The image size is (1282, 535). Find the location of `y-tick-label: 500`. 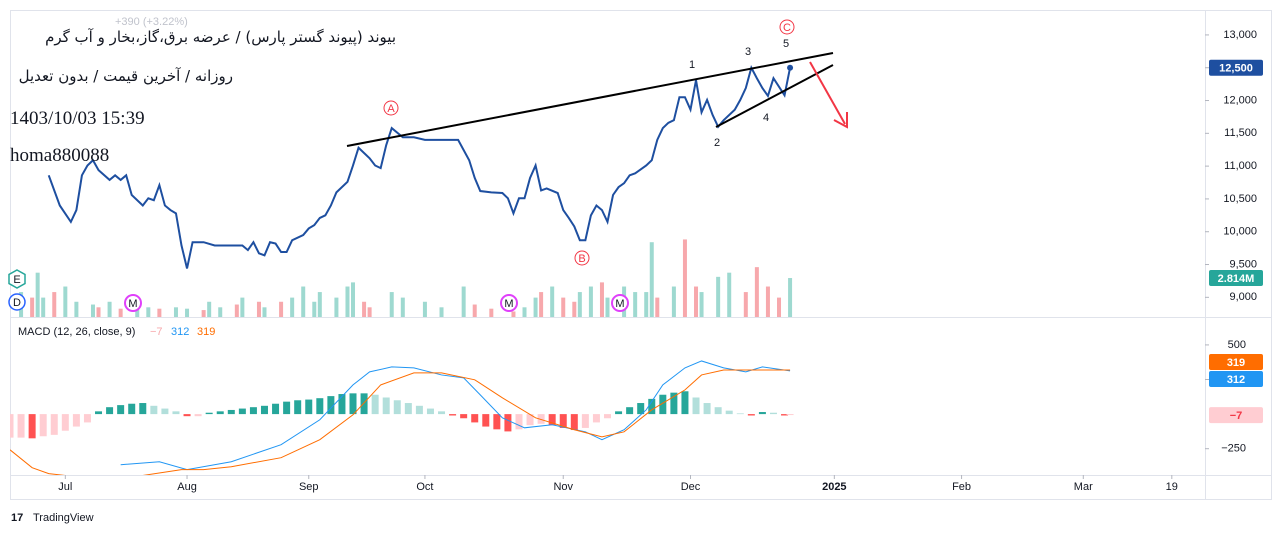

y-tick-label: 500 is located at coordinates (1237, 345).